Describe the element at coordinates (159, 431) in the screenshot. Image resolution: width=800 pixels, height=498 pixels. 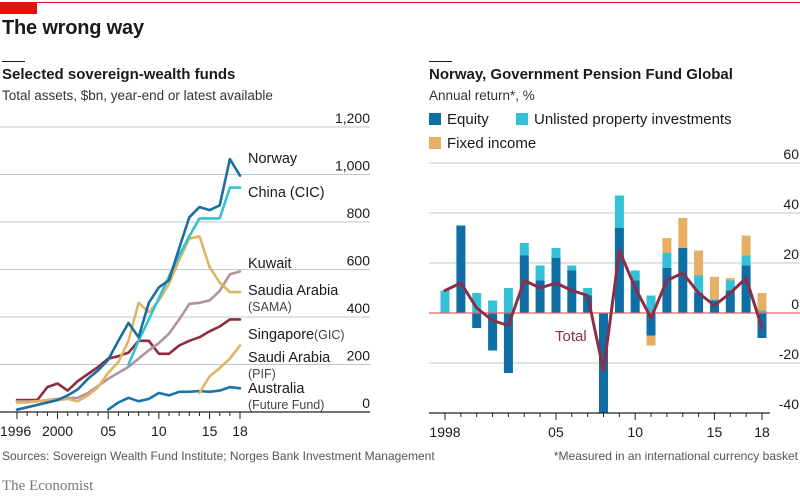
I see `left-x-tick-label: 10` at that location.